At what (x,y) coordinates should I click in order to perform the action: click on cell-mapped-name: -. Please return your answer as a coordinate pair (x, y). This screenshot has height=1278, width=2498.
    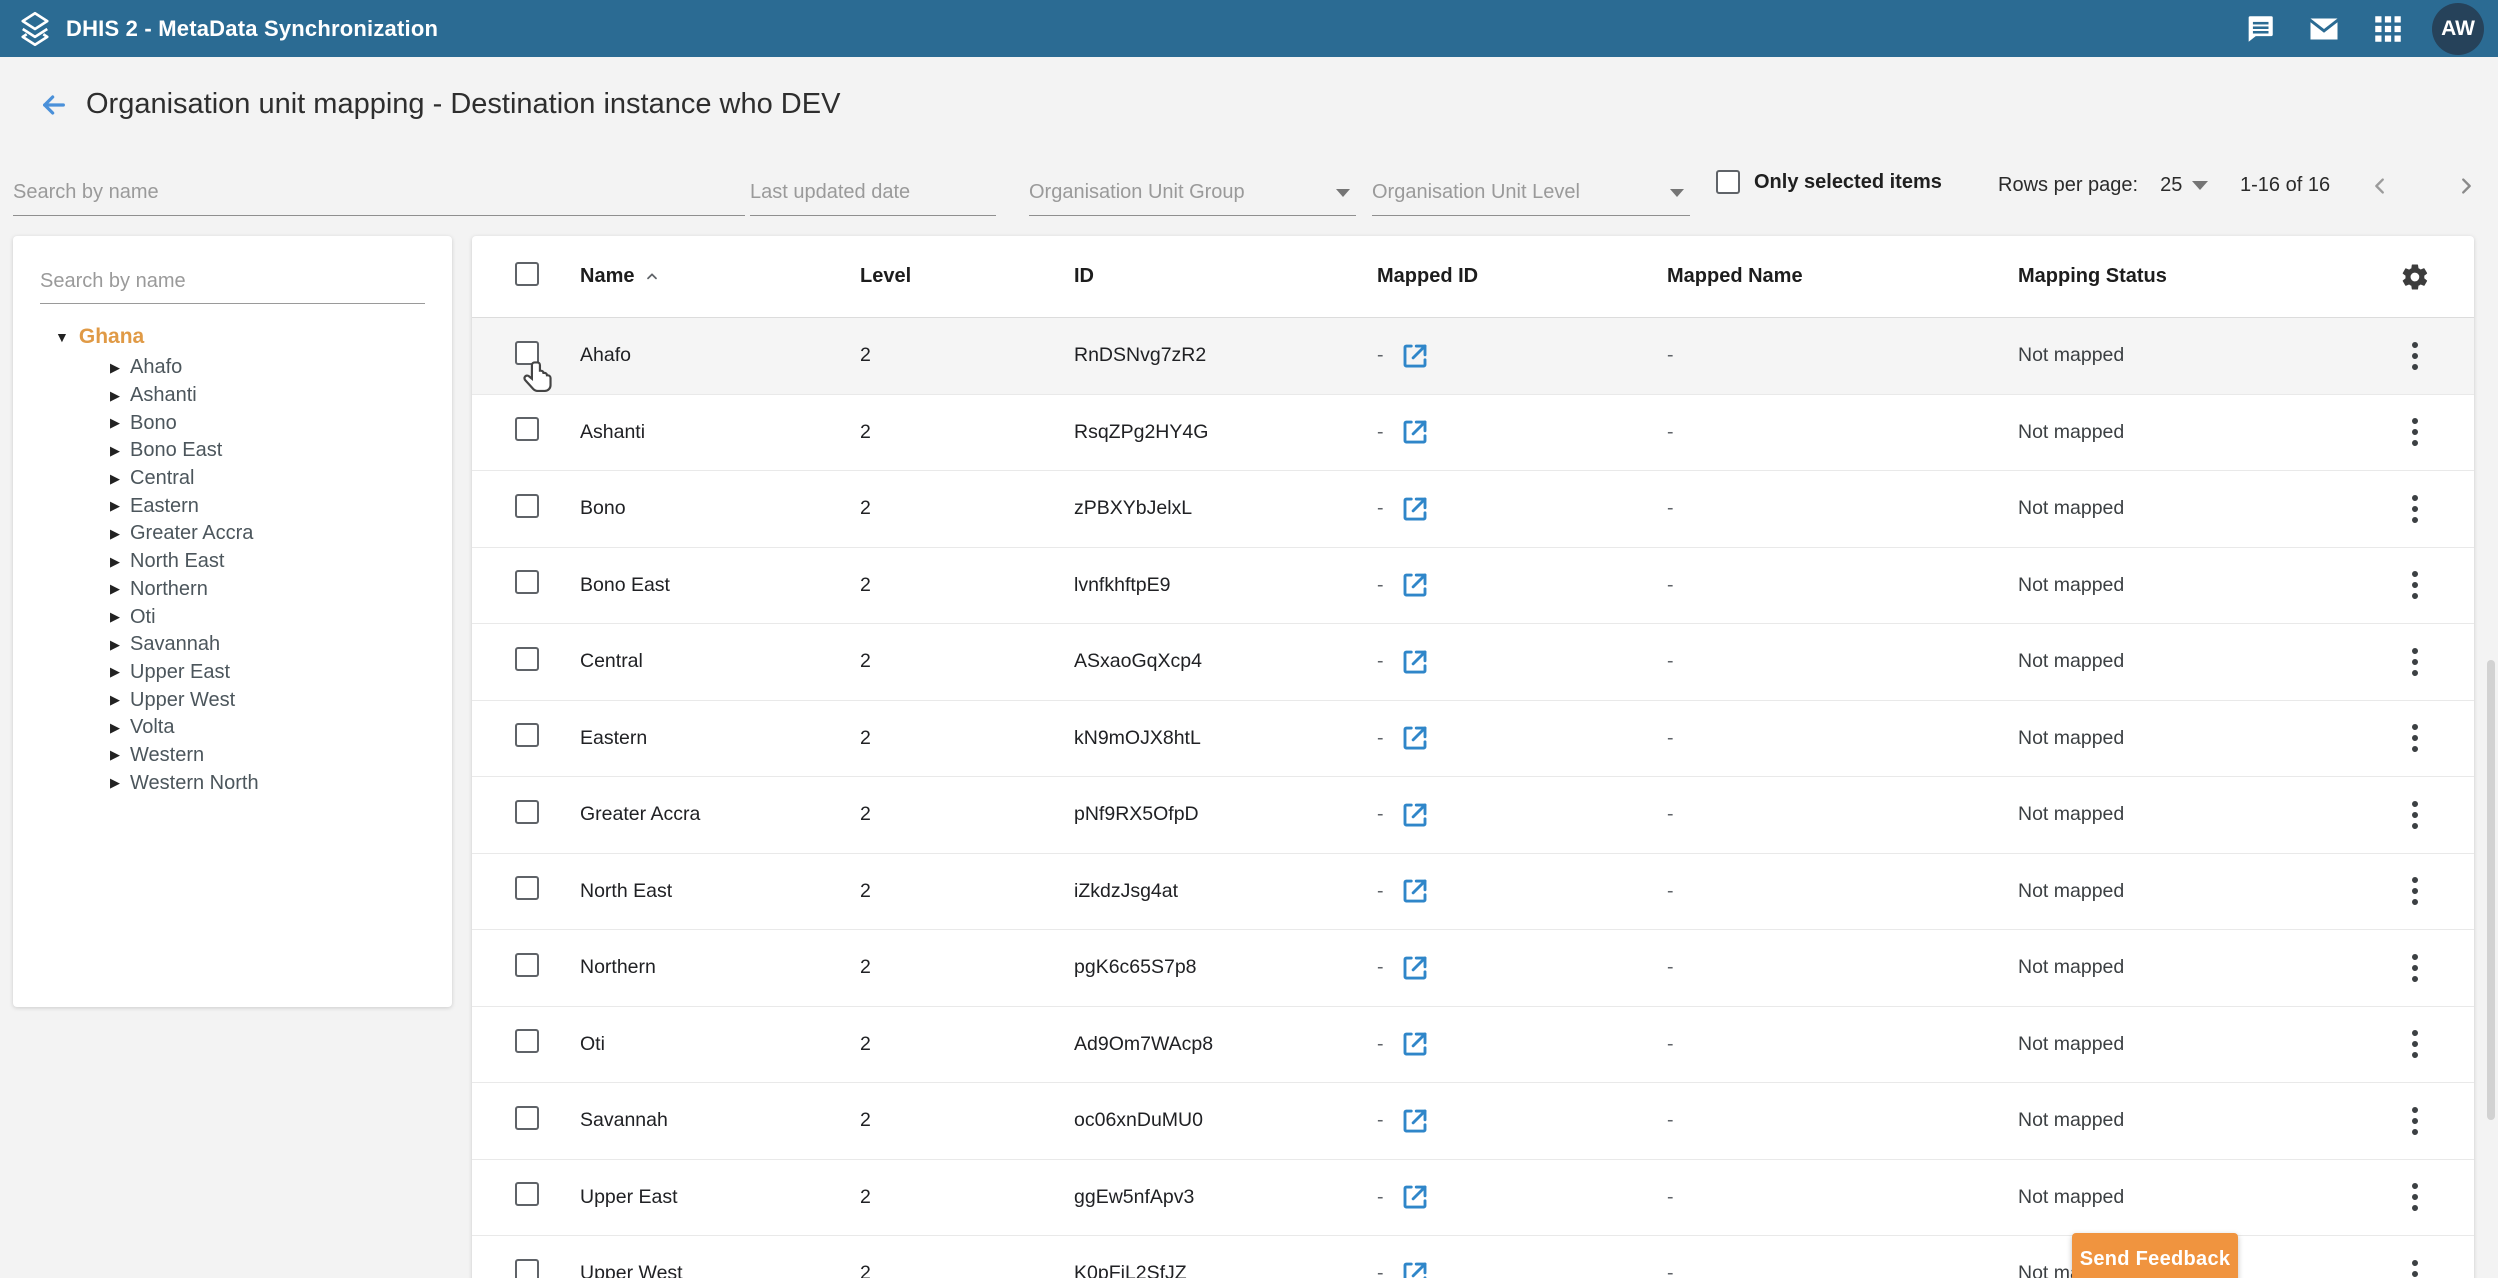
    Looking at the image, I should click on (1670, 814).